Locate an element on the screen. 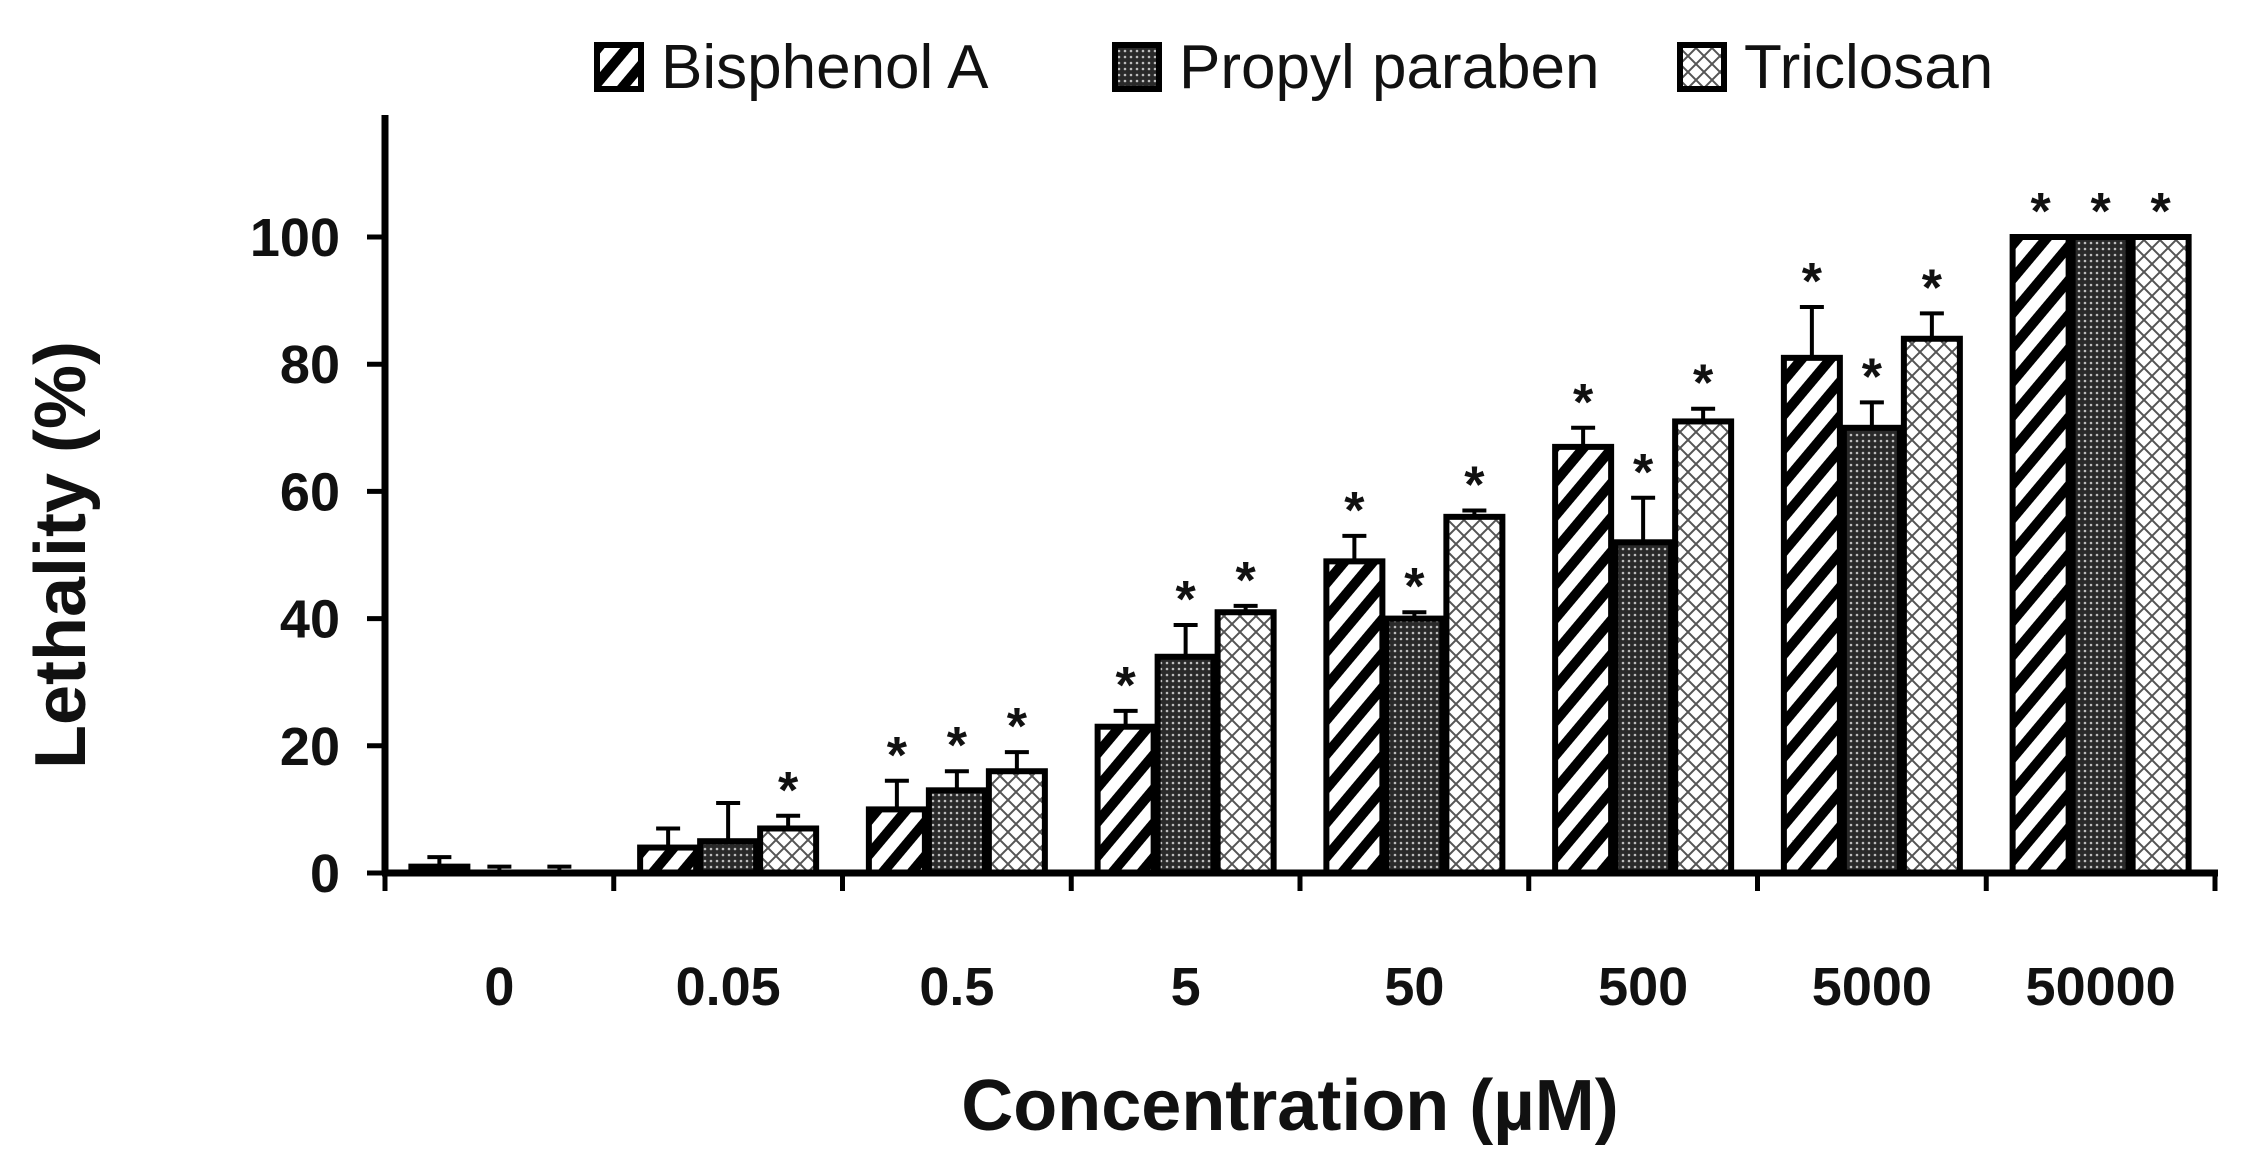  legend-label: Triclosan is located at coordinates (1868, 67).